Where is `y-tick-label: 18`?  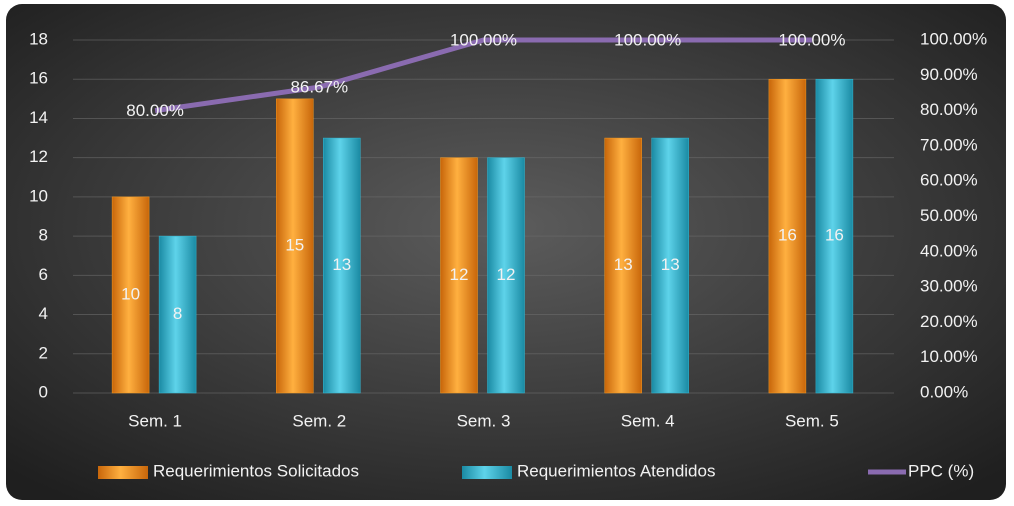
y-tick-label: 18 is located at coordinates (38, 38).